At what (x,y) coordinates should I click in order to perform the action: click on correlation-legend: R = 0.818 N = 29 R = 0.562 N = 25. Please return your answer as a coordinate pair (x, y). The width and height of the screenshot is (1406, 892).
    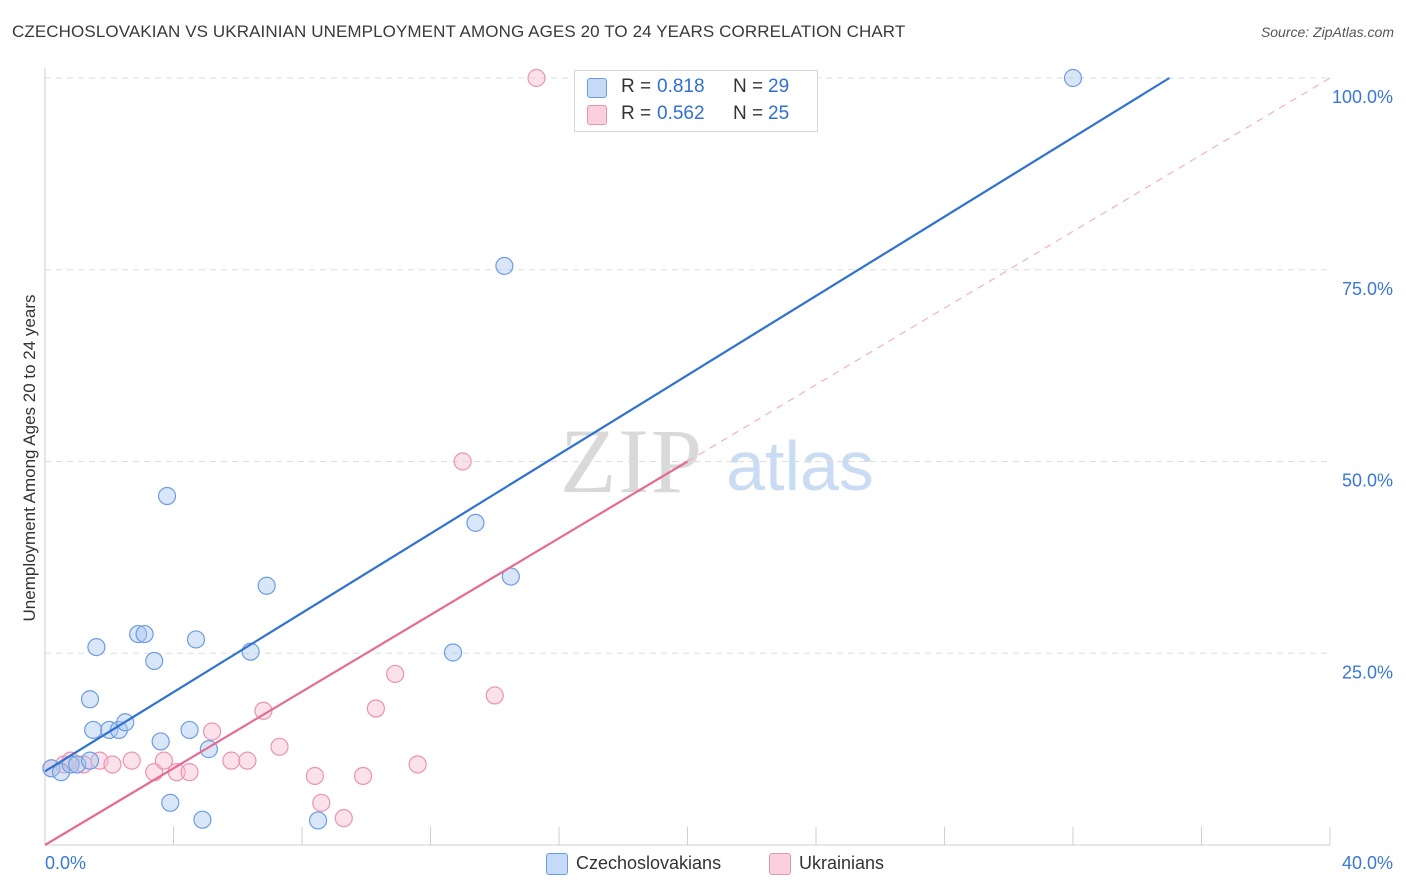
    Looking at the image, I should click on (696, 101).